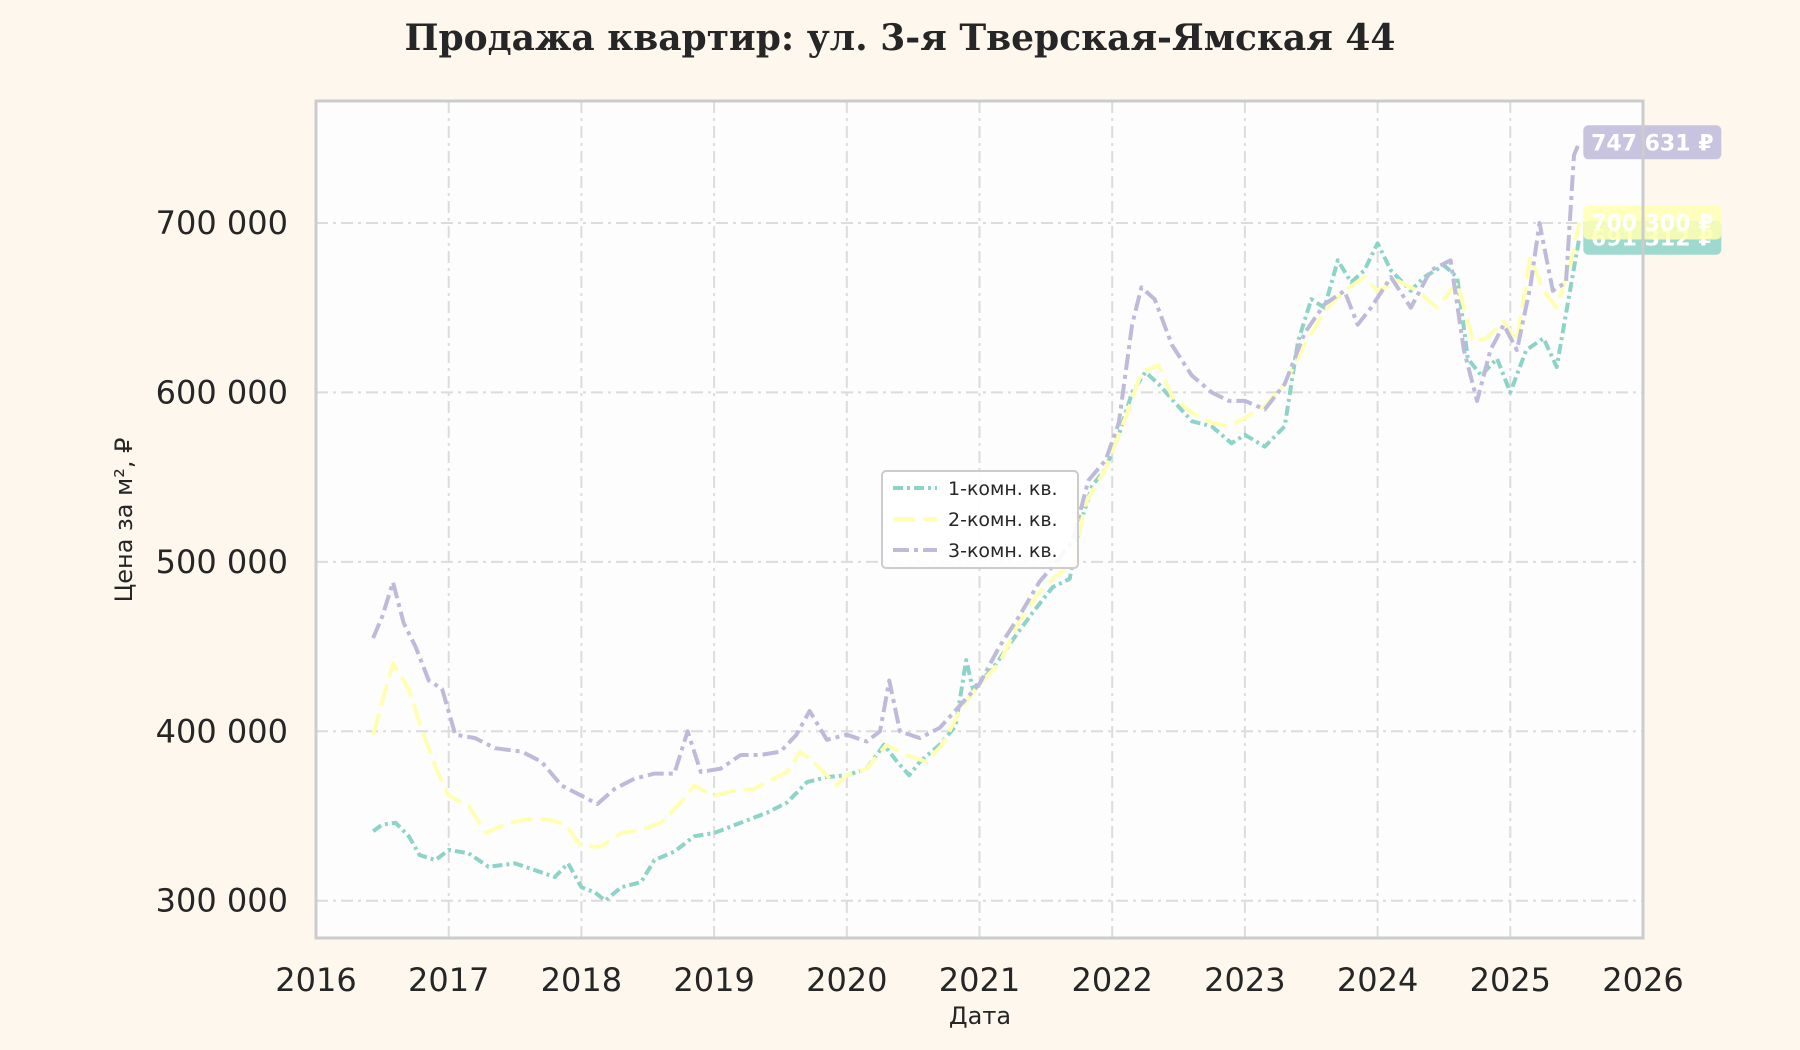  Describe the element at coordinates (1244, 980) in the screenshot. I see `x-tick-label: 2023` at that location.